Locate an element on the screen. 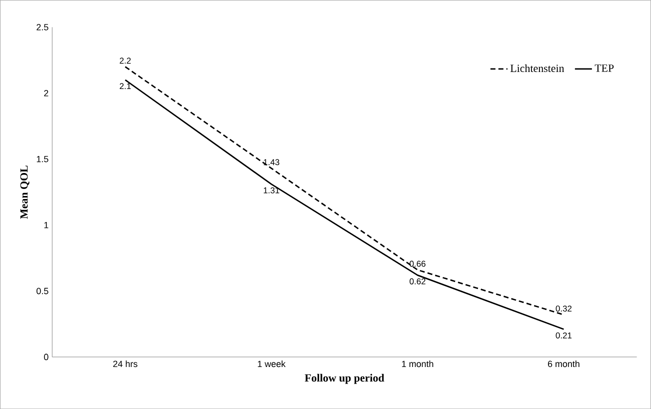 The image size is (651, 409). data-label: 2.1 is located at coordinates (125, 86).